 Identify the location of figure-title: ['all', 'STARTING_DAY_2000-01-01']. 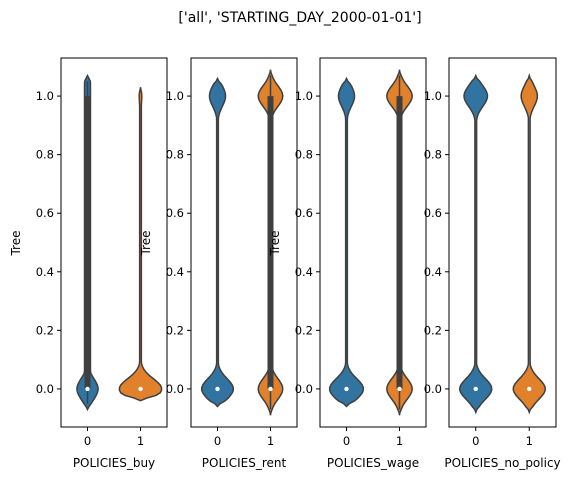
(299, 18).